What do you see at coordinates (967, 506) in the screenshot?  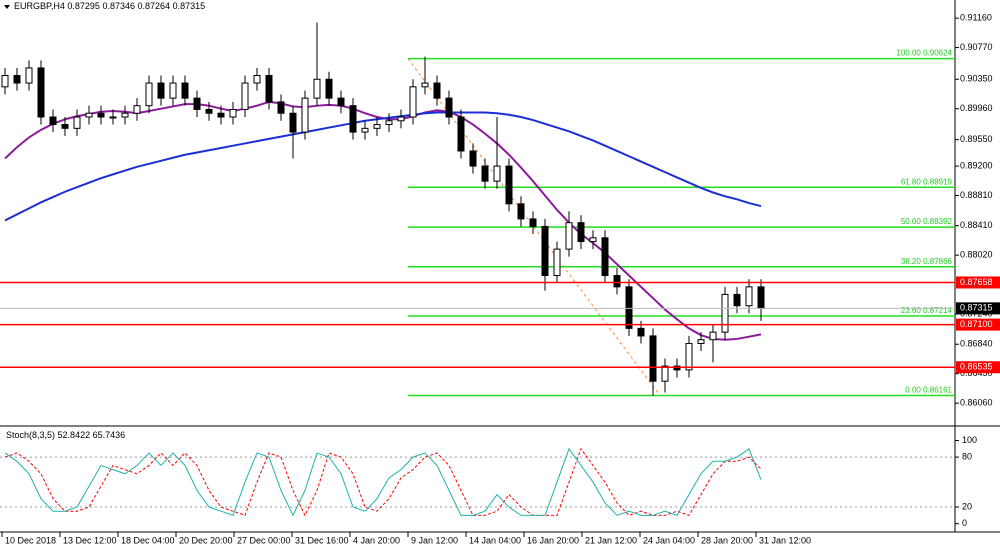 I see `stoch-tick-label: 20` at bounding box center [967, 506].